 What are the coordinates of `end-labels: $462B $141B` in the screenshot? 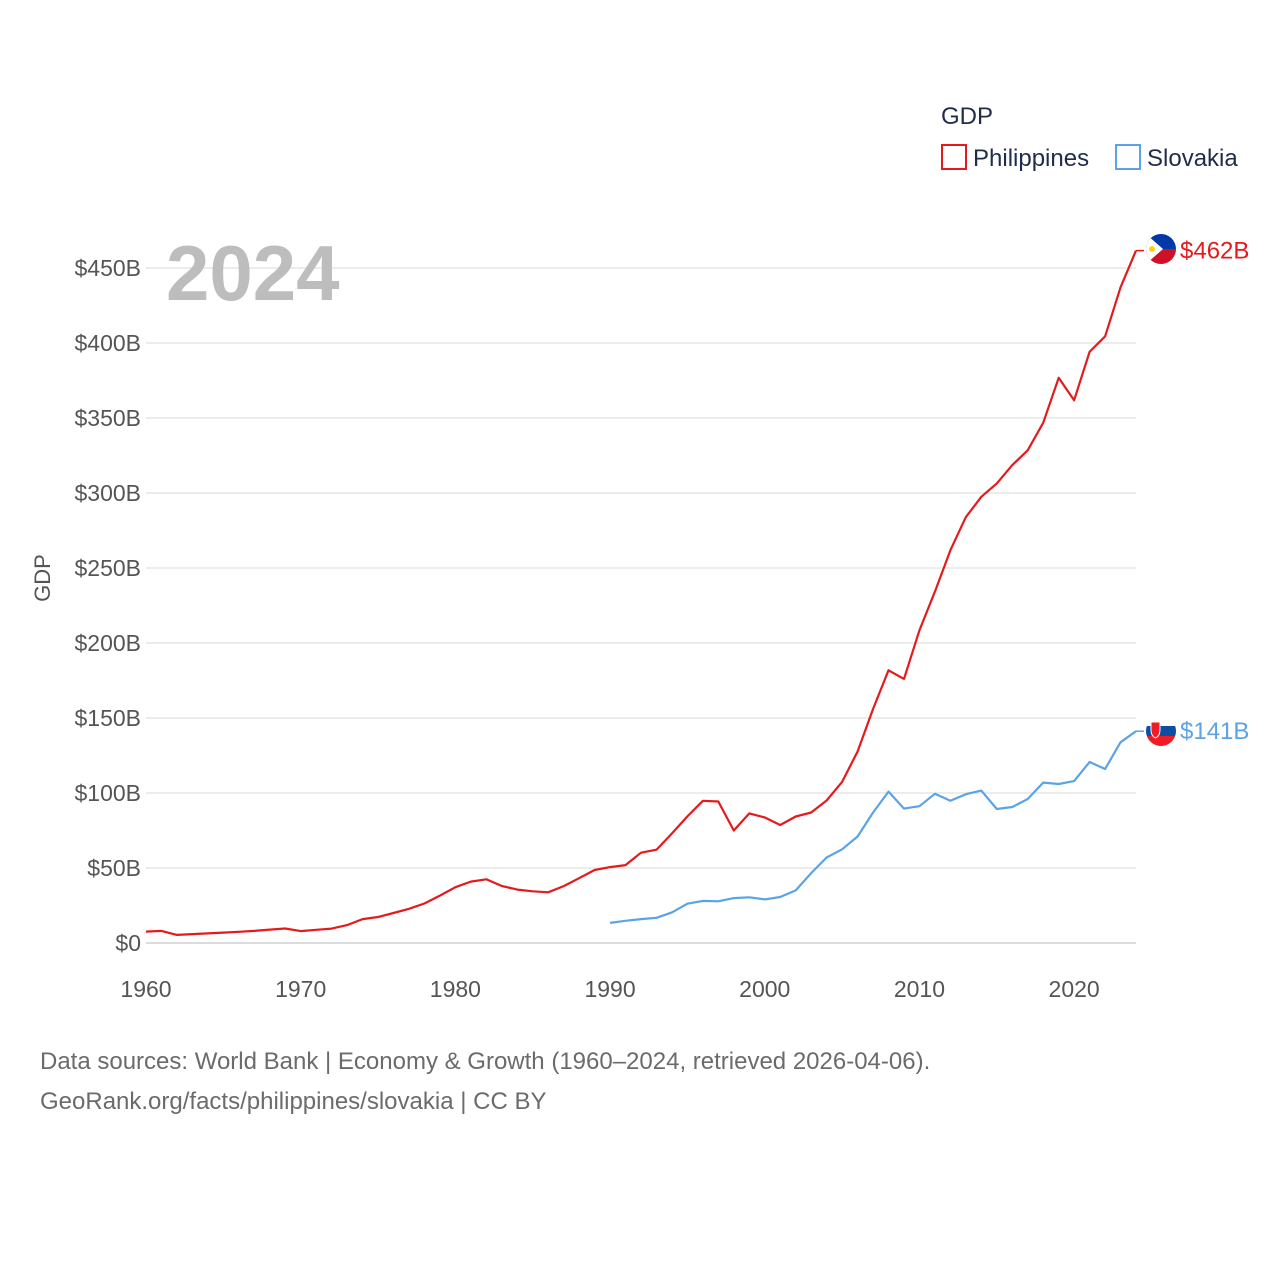 It's located at (1214, 492).